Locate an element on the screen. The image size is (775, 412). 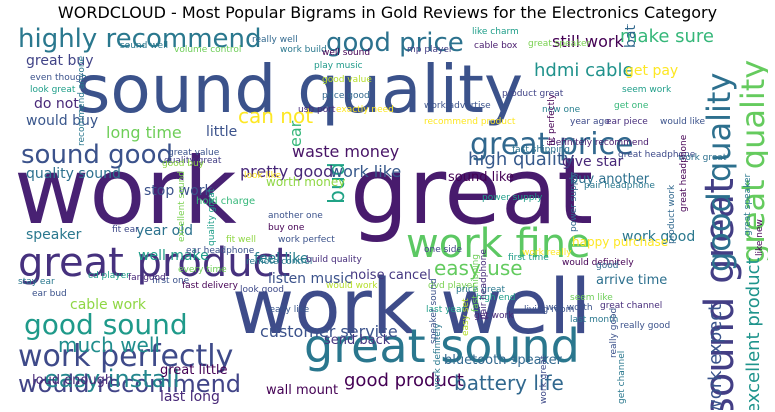
cloud-word: well make is located at coordinates (173, 256).